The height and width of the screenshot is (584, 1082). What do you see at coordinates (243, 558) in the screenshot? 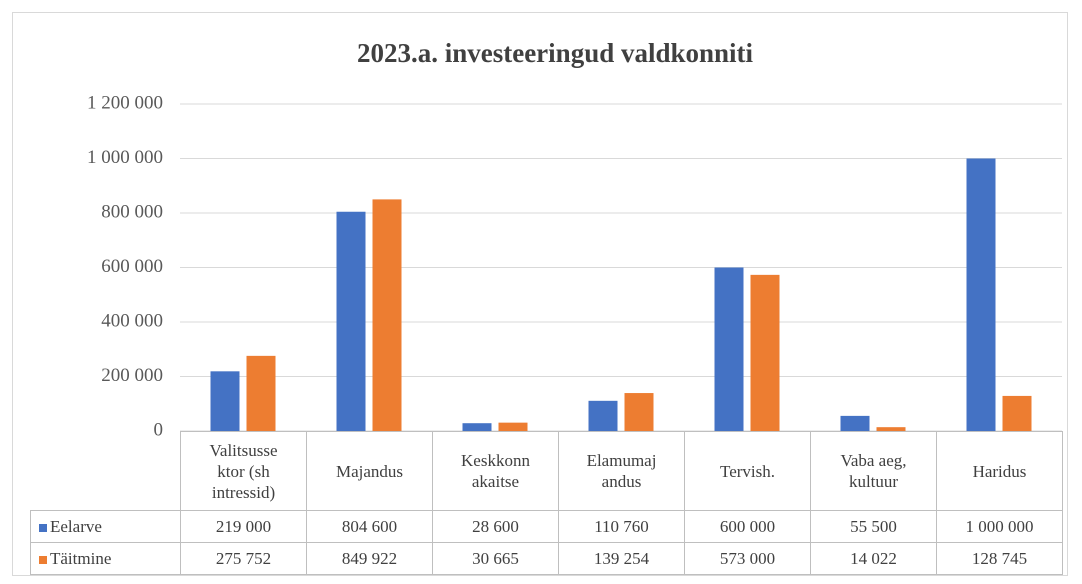
I see `data-label: 275 752` at bounding box center [243, 558].